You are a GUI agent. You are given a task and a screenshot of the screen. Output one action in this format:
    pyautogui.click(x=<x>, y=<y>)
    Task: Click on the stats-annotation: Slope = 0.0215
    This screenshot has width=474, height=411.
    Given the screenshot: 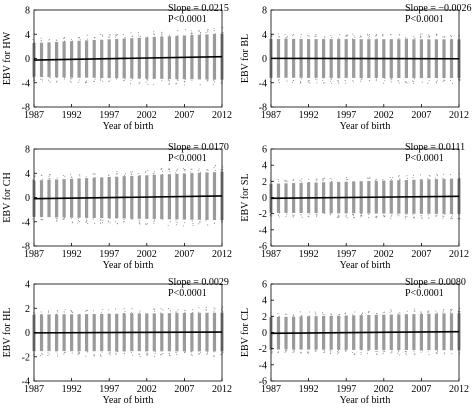 What is the action you would take?
    pyautogui.click(x=198, y=8)
    